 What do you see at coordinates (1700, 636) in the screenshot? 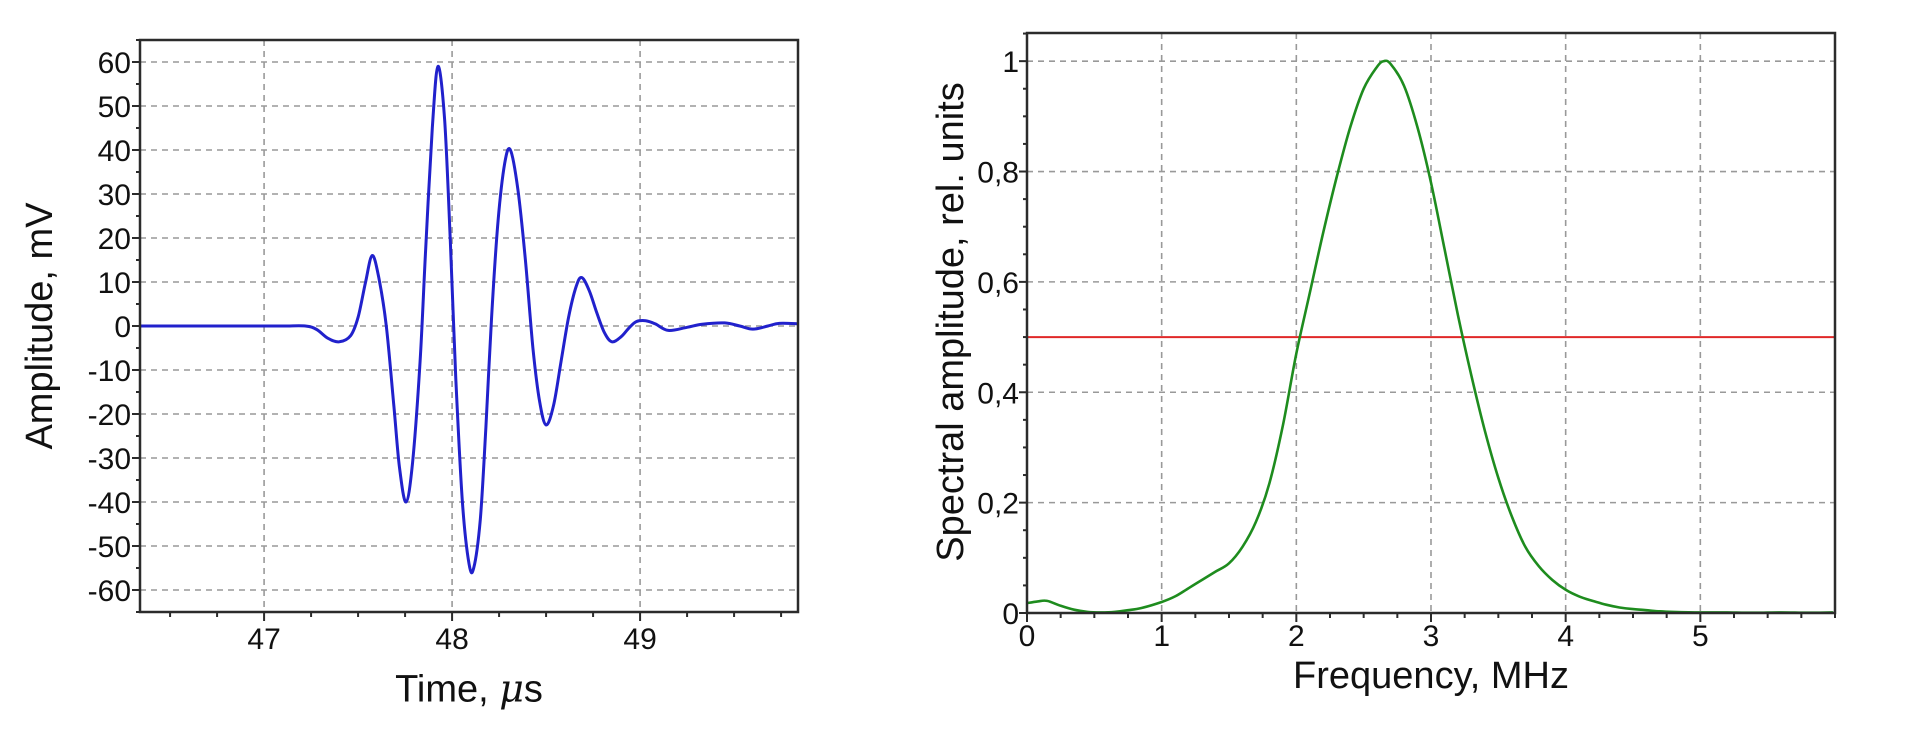
I see `spectrum-xtick-label: 5` at bounding box center [1700, 636].